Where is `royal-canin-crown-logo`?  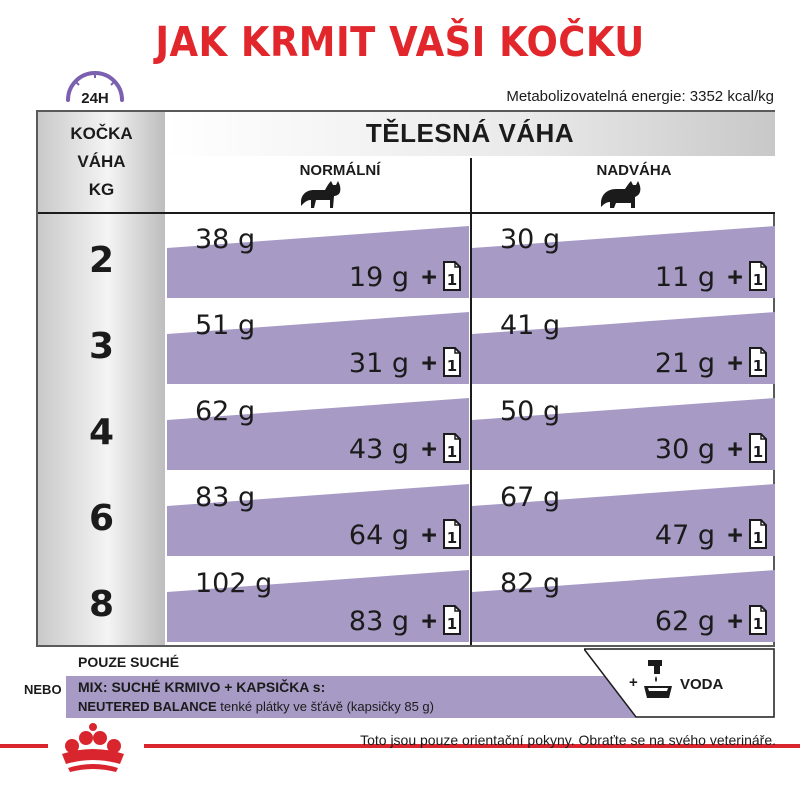 royal-canin-crown-logo is located at coordinates (96, 752).